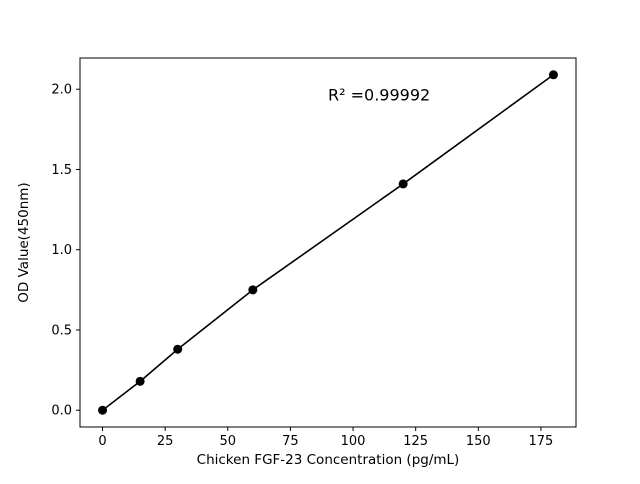  I want to click on y-tick-label: 1.5, so click(61, 170).